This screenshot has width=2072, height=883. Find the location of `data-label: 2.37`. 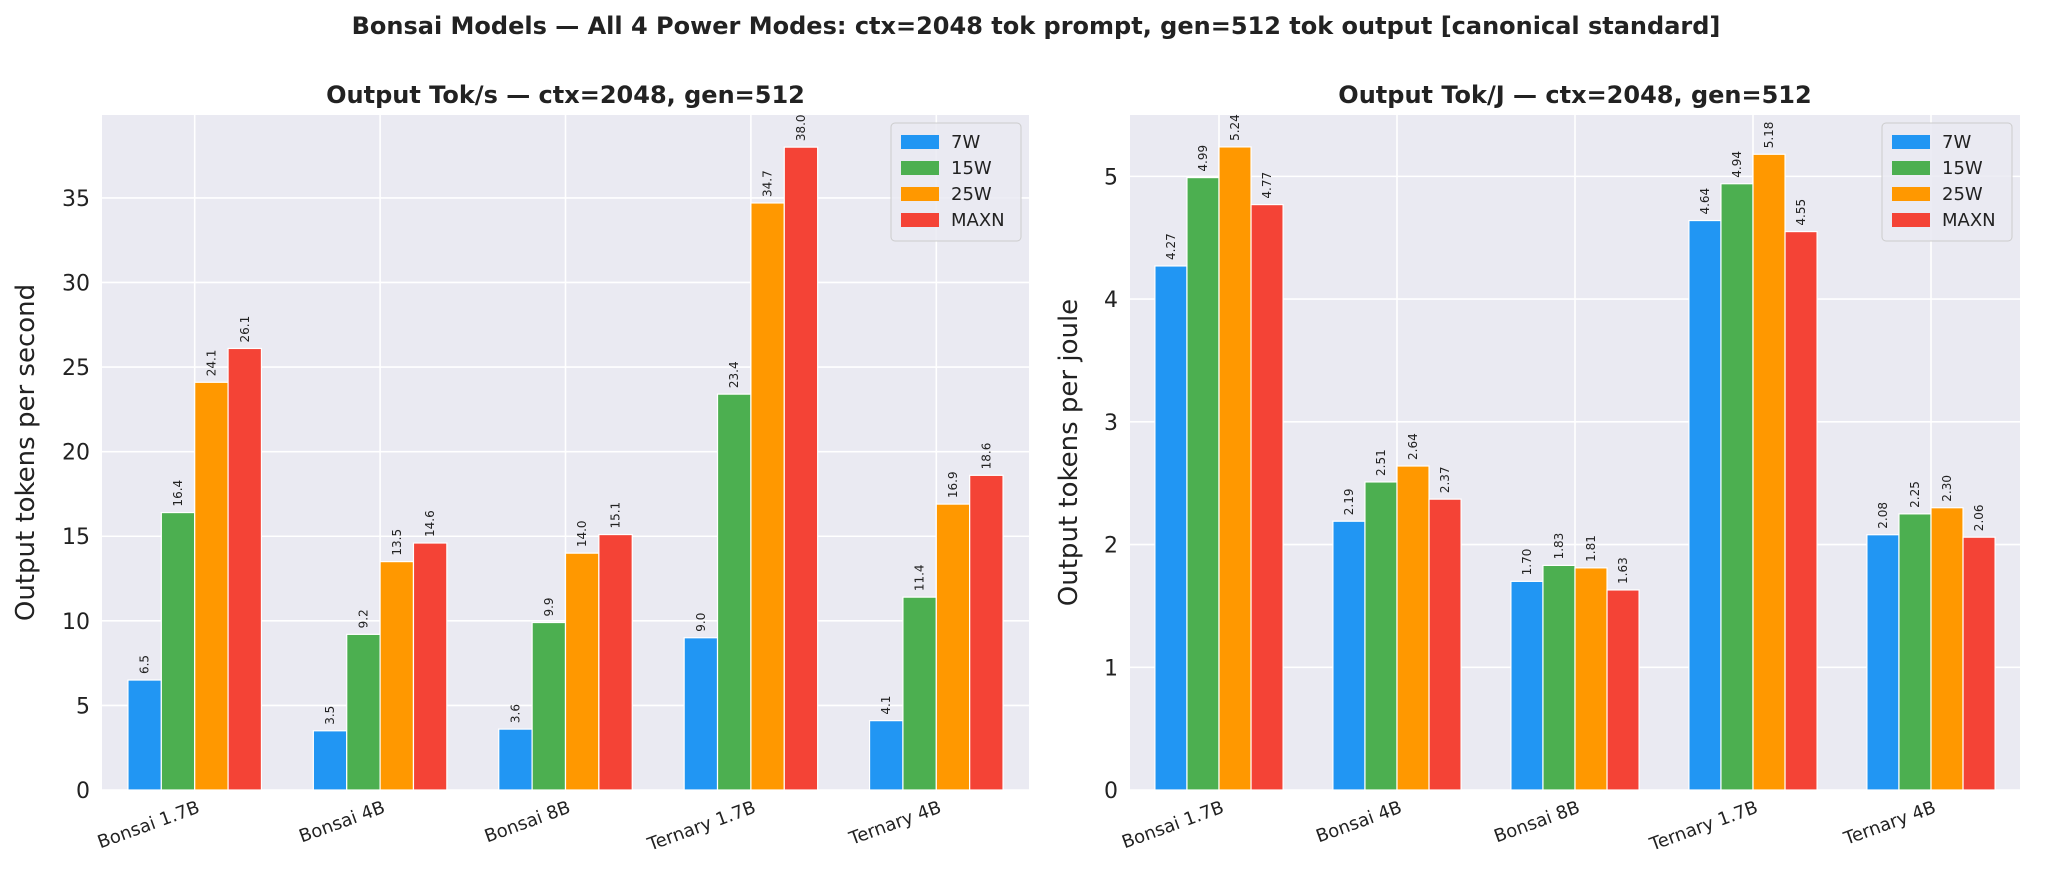

data-label: 2.37 is located at coordinates (1445, 479).